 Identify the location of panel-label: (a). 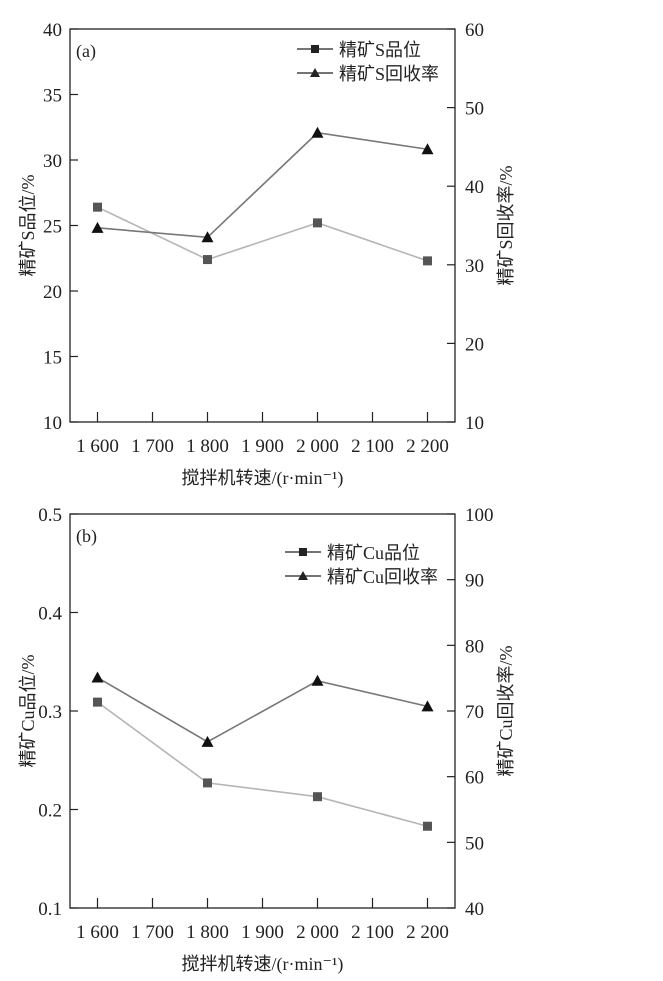
(86, 51).